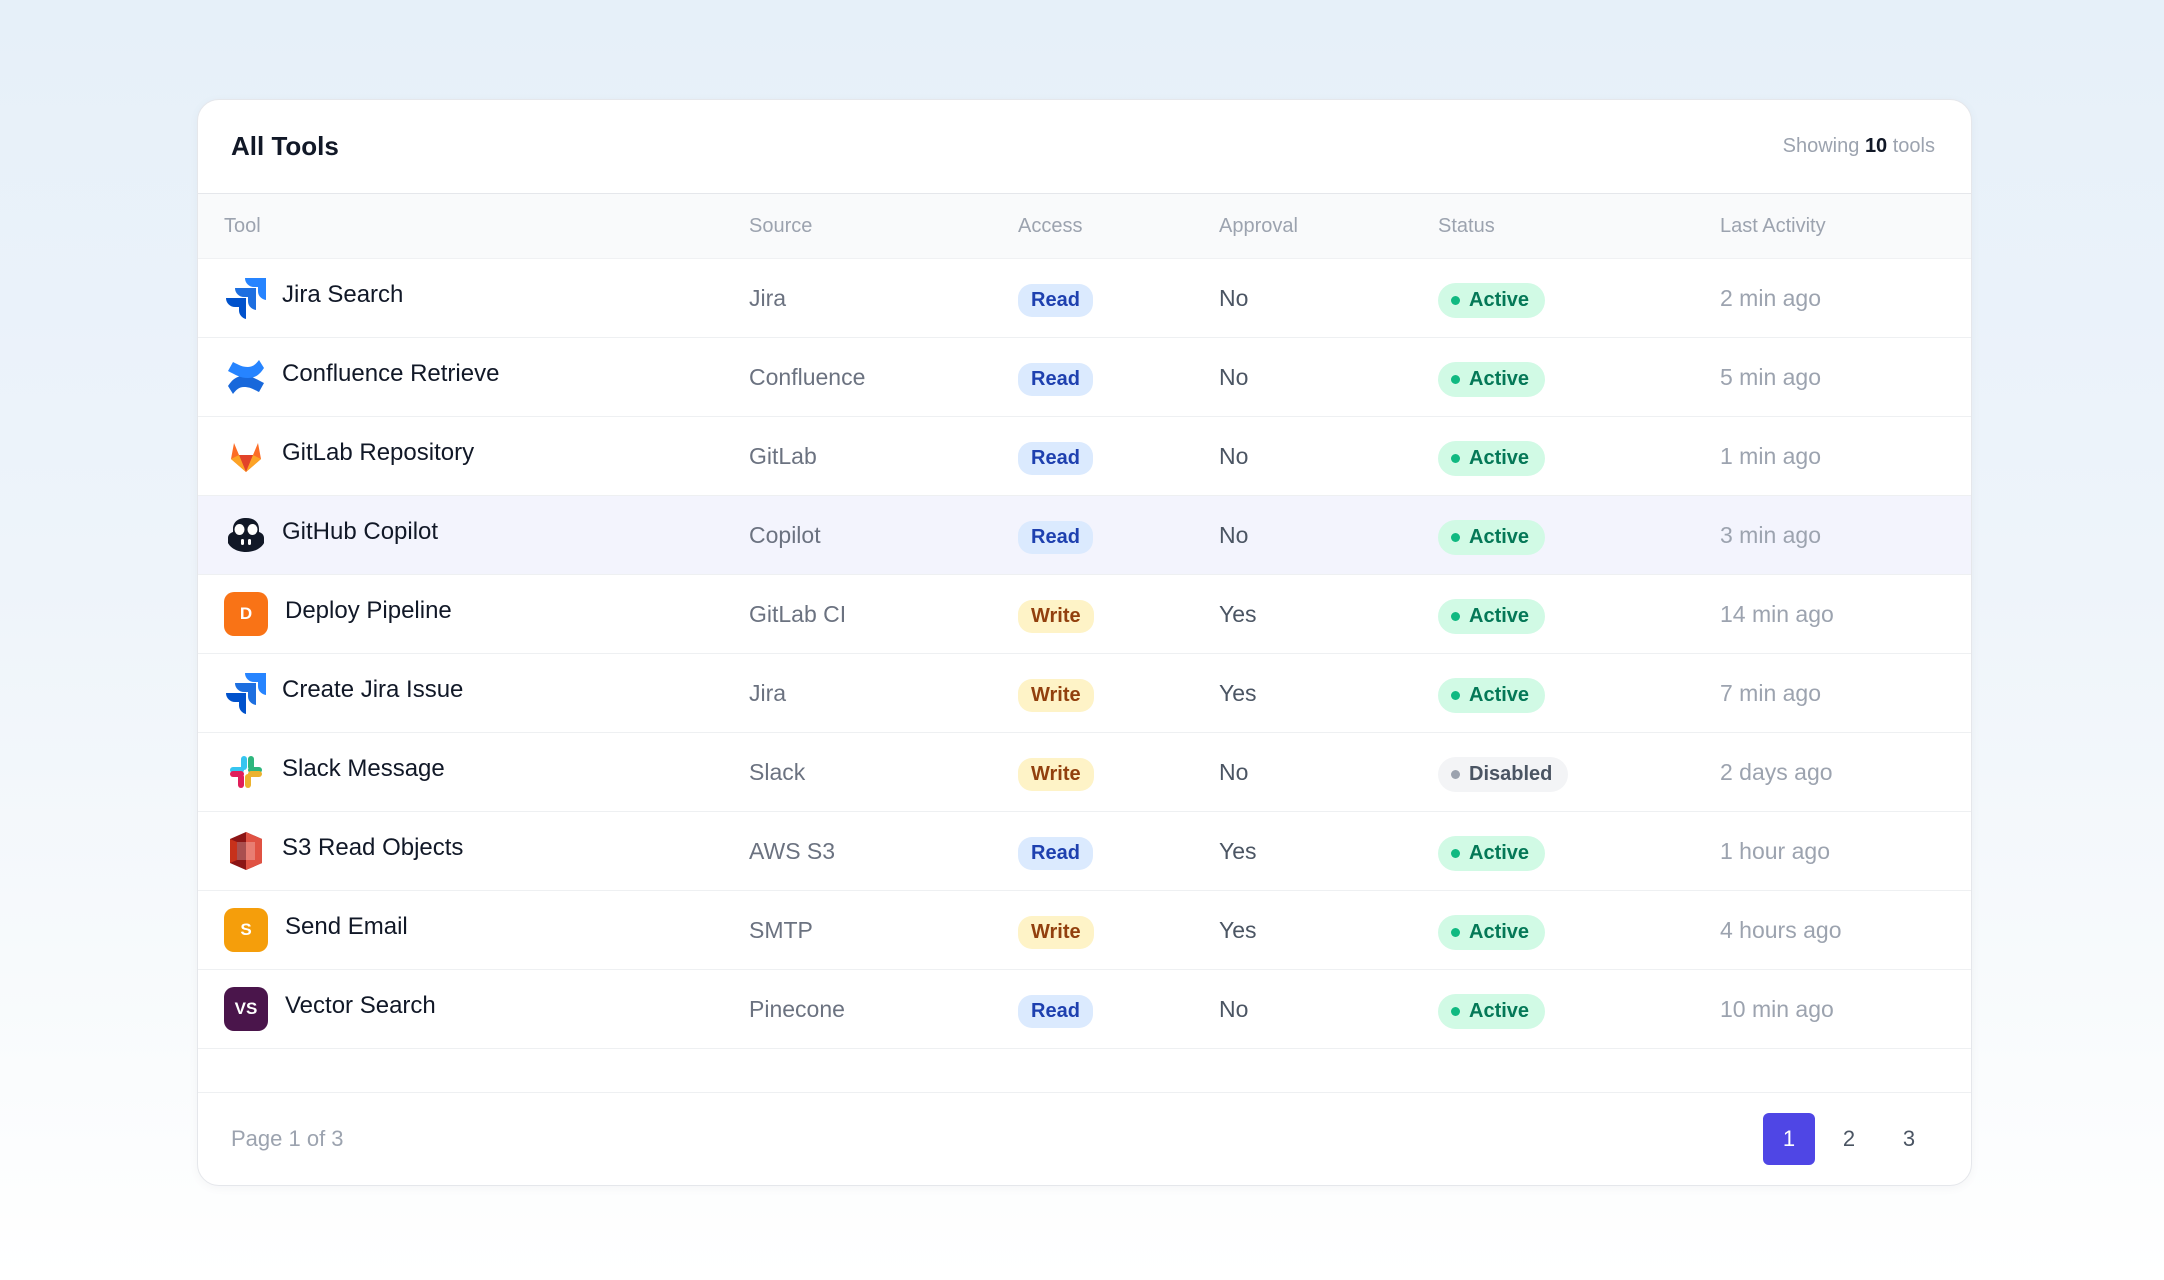 The width and height of the screenshot is (2164, 1280). I want to click on last-activity-cell: 5 min ago, so click(1771, 376).